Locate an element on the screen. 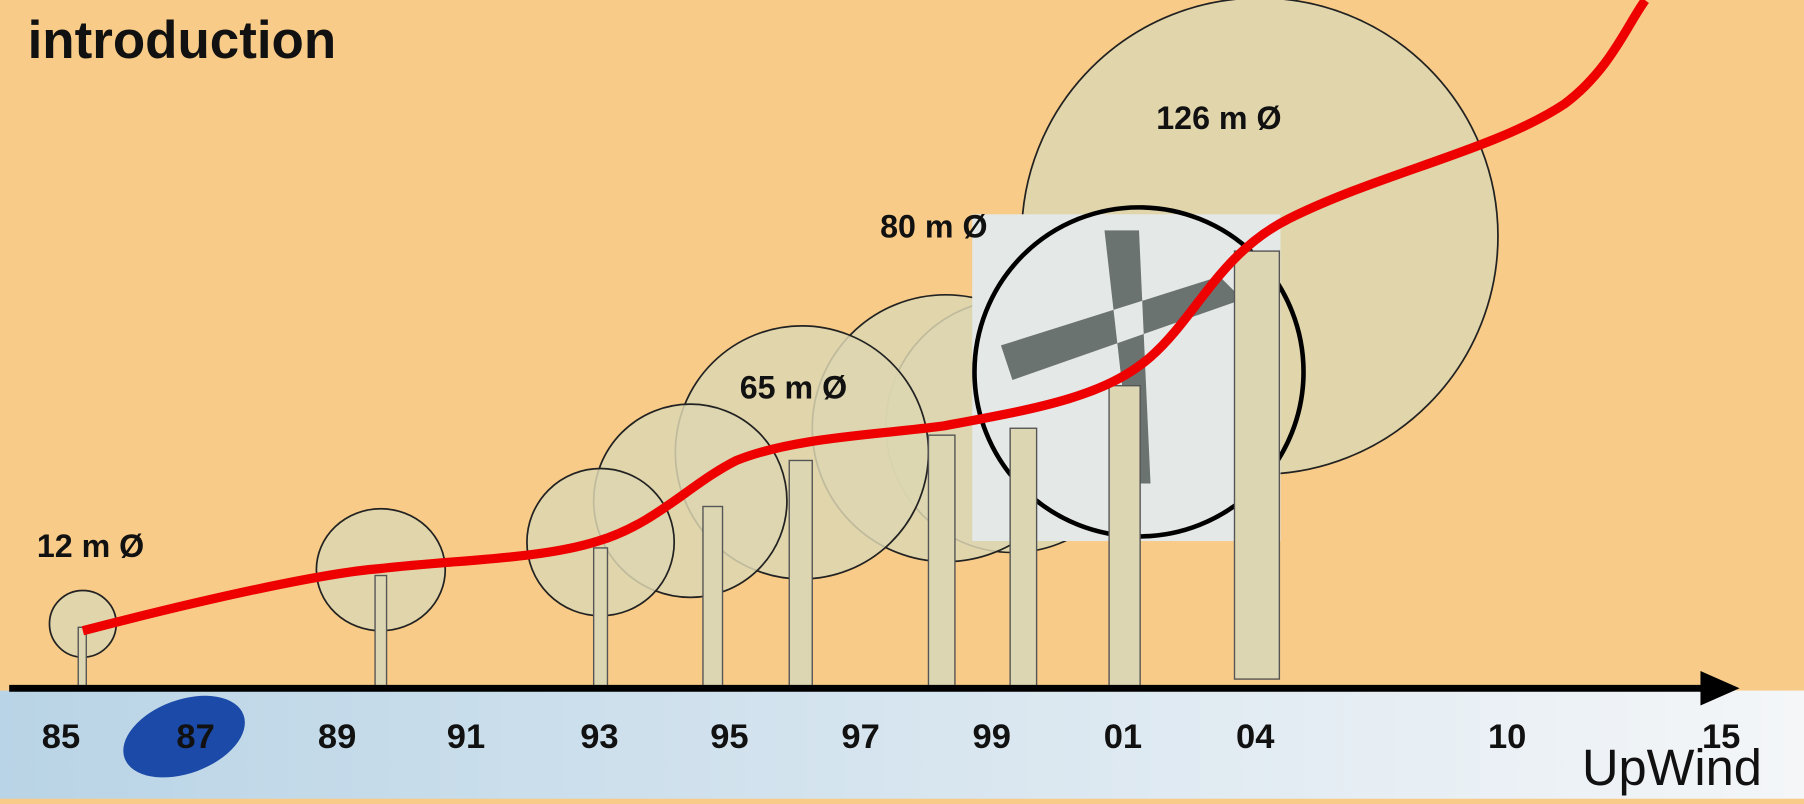 This screenshot has height=804, width=1804. year-label: 01 is located at coordinates (1123, 737).